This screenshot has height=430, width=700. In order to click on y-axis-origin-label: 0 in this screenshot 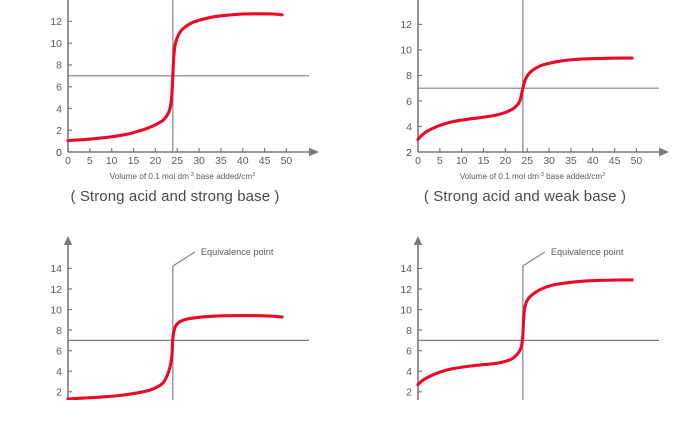, I will do `click(59, 153)`.